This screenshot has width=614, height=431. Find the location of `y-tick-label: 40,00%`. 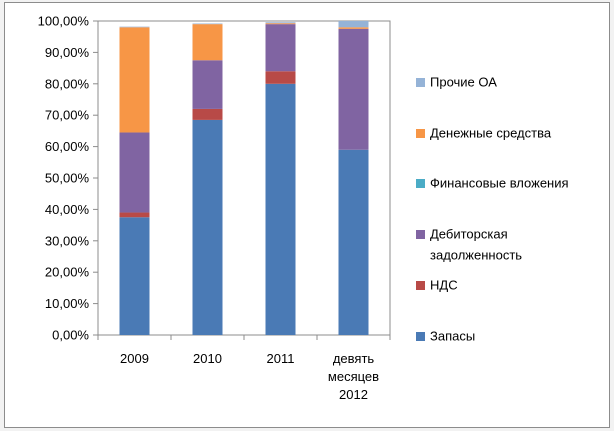

y-tick-label: 40,00% is located at coordinates (67, 209).